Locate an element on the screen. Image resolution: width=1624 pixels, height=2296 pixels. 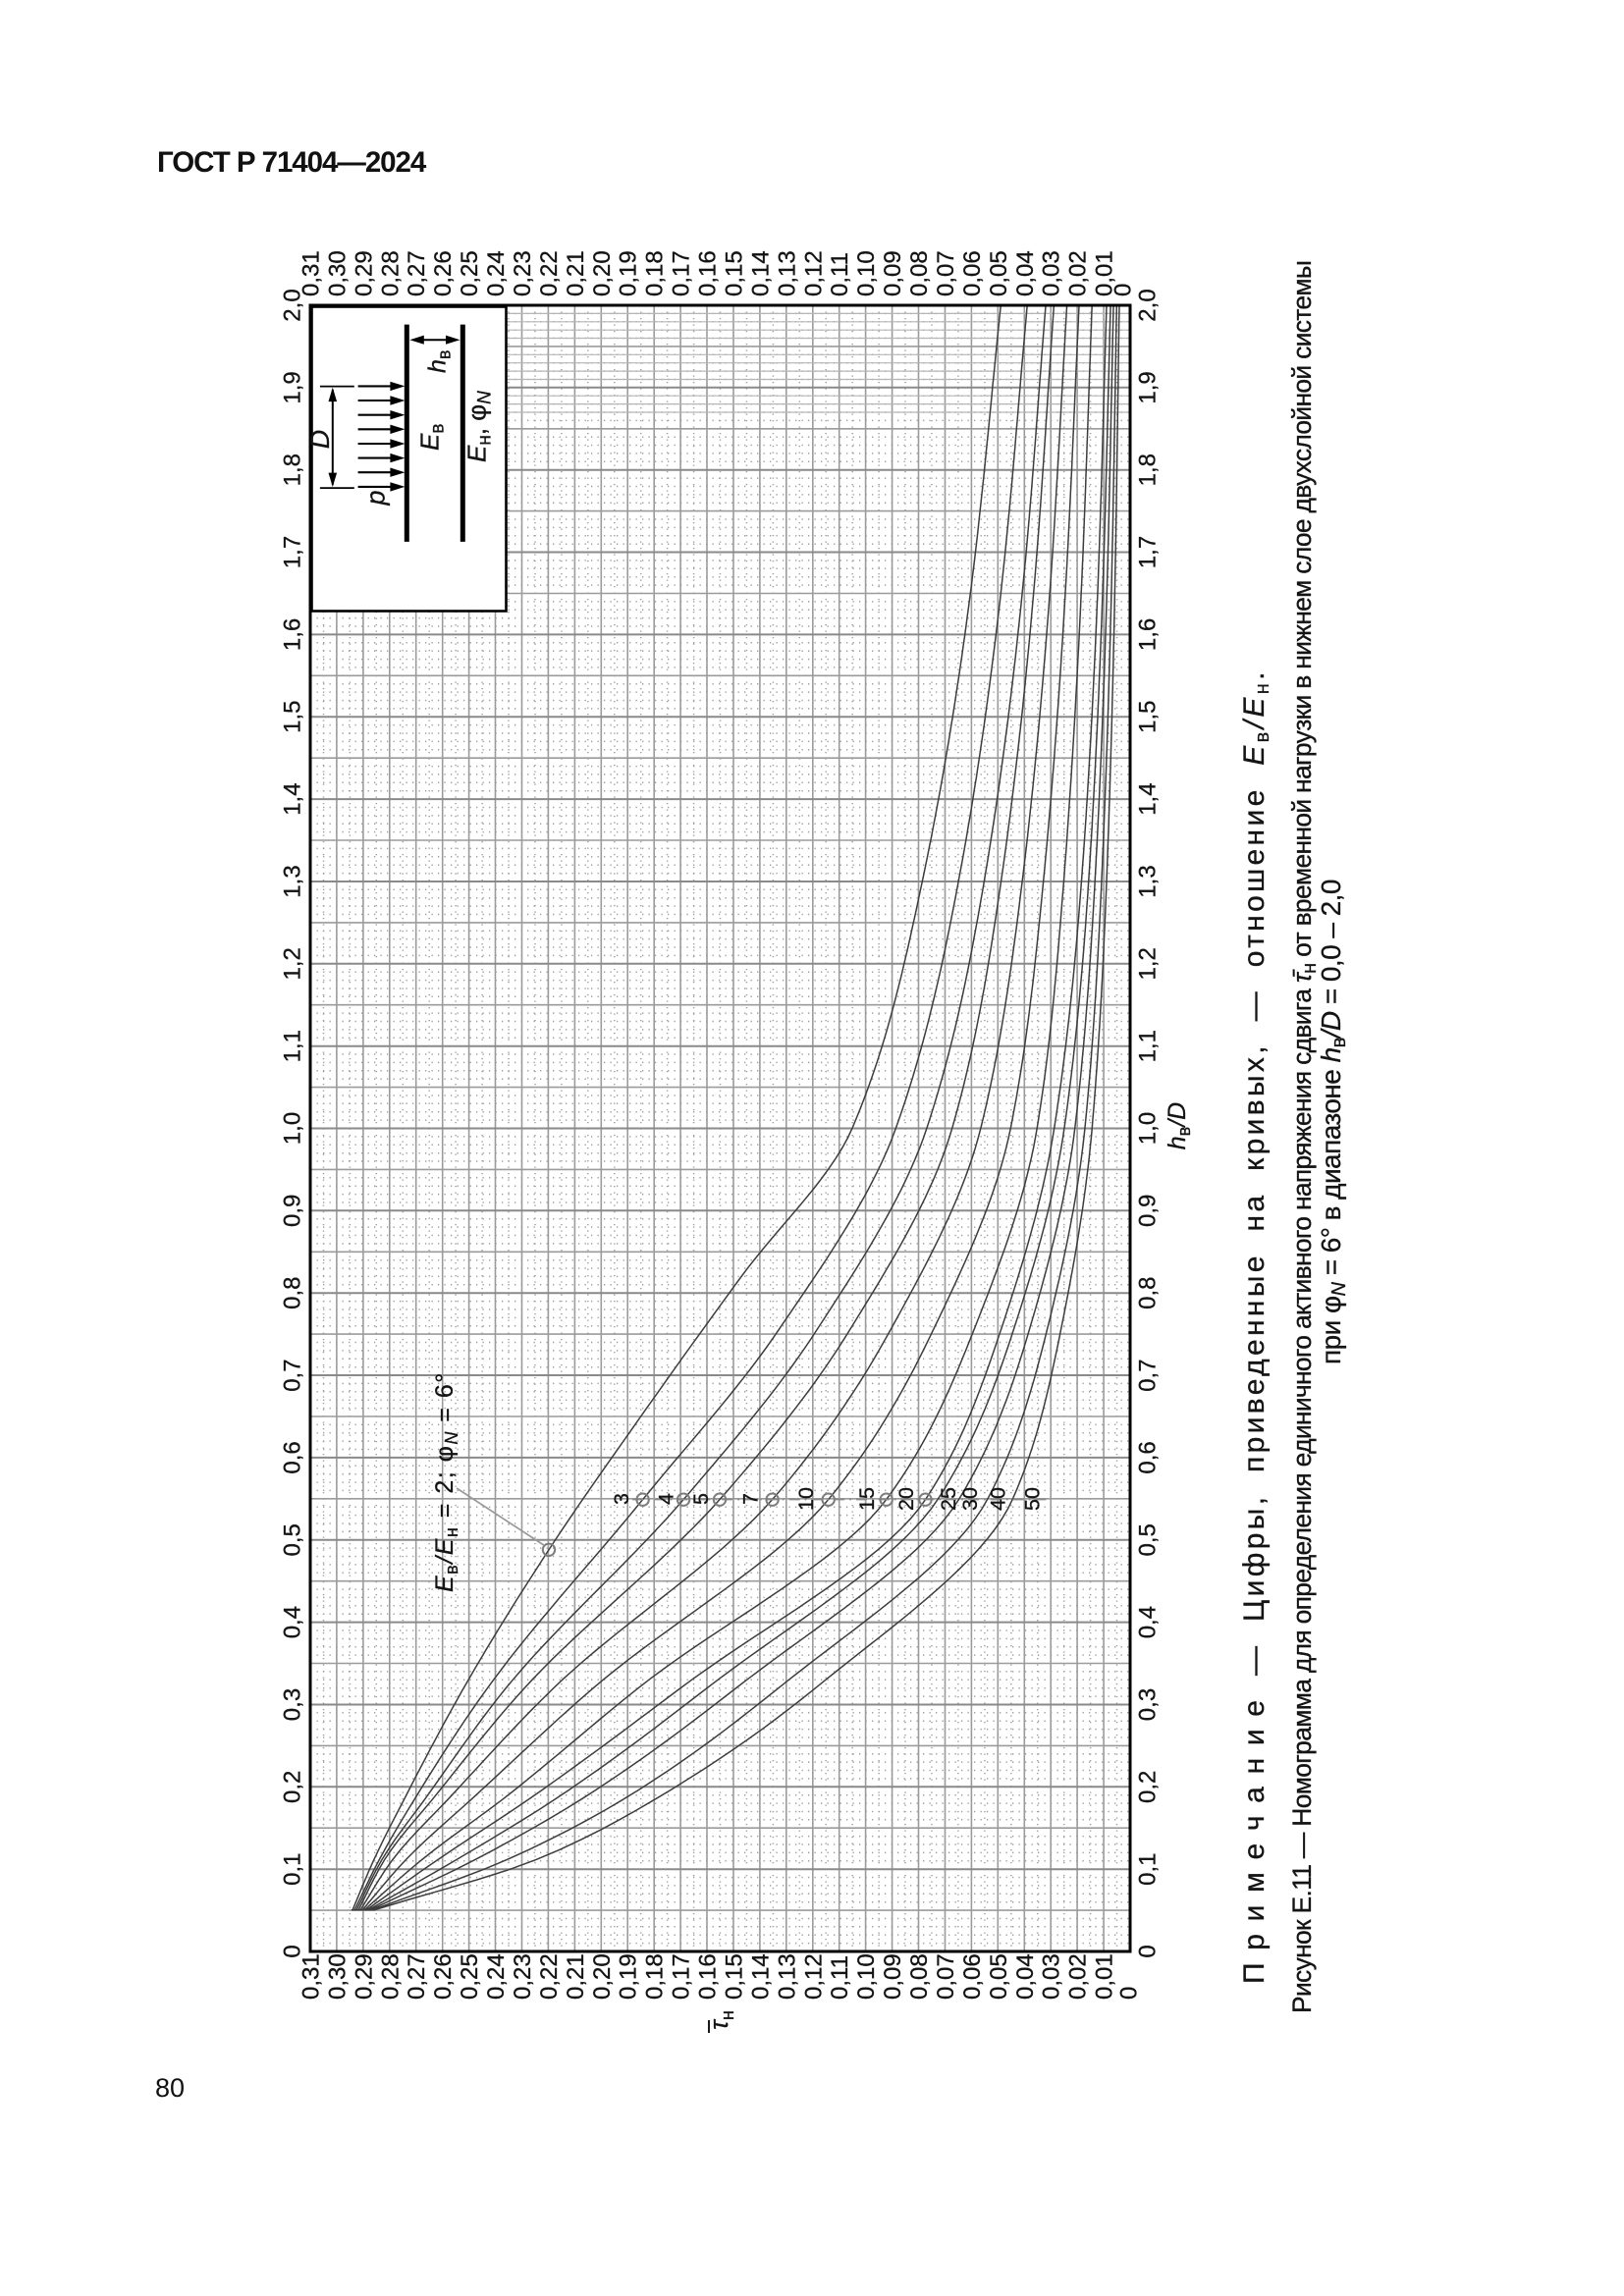
svg-text:при φN = 6° в диапазоне hв/D =: при φN = 6° в диапазоне hв/D = 0,0 – 2,0 is located at coordinates (1333, 1122).